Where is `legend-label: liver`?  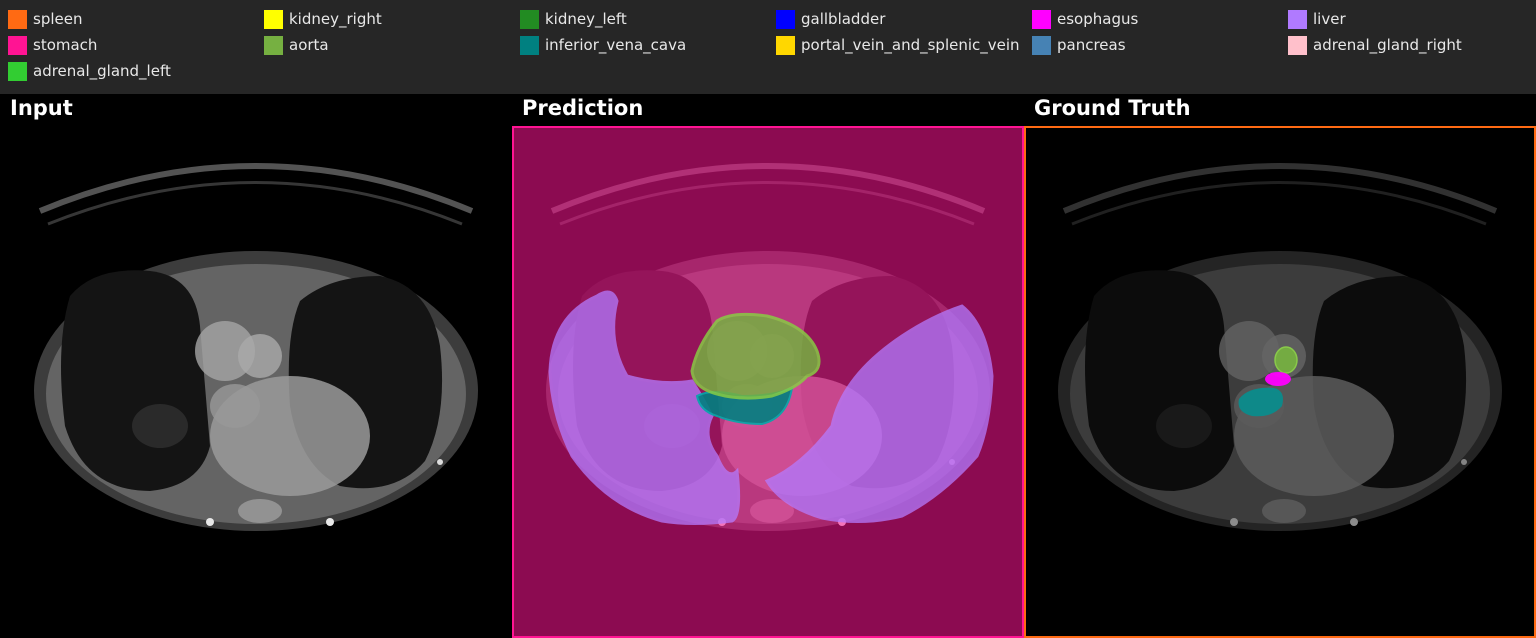
legend-label: liver is located at coordinates (1329, 19).